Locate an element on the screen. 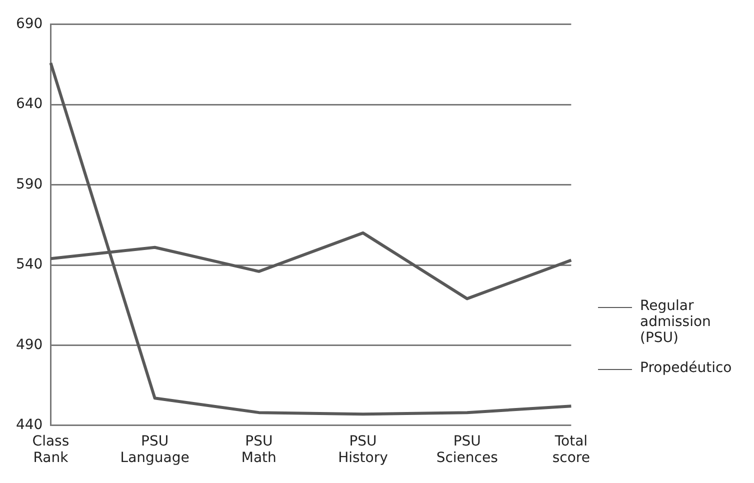  x-tick-label: PSU Sciences is located at coordinates (467, 449).